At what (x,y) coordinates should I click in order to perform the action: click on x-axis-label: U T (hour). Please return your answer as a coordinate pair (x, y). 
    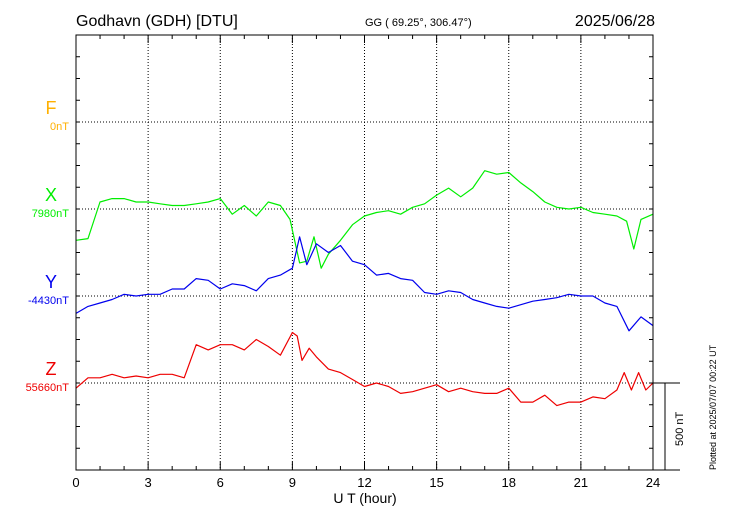
    Looking at the image, I should click on (364, 498).